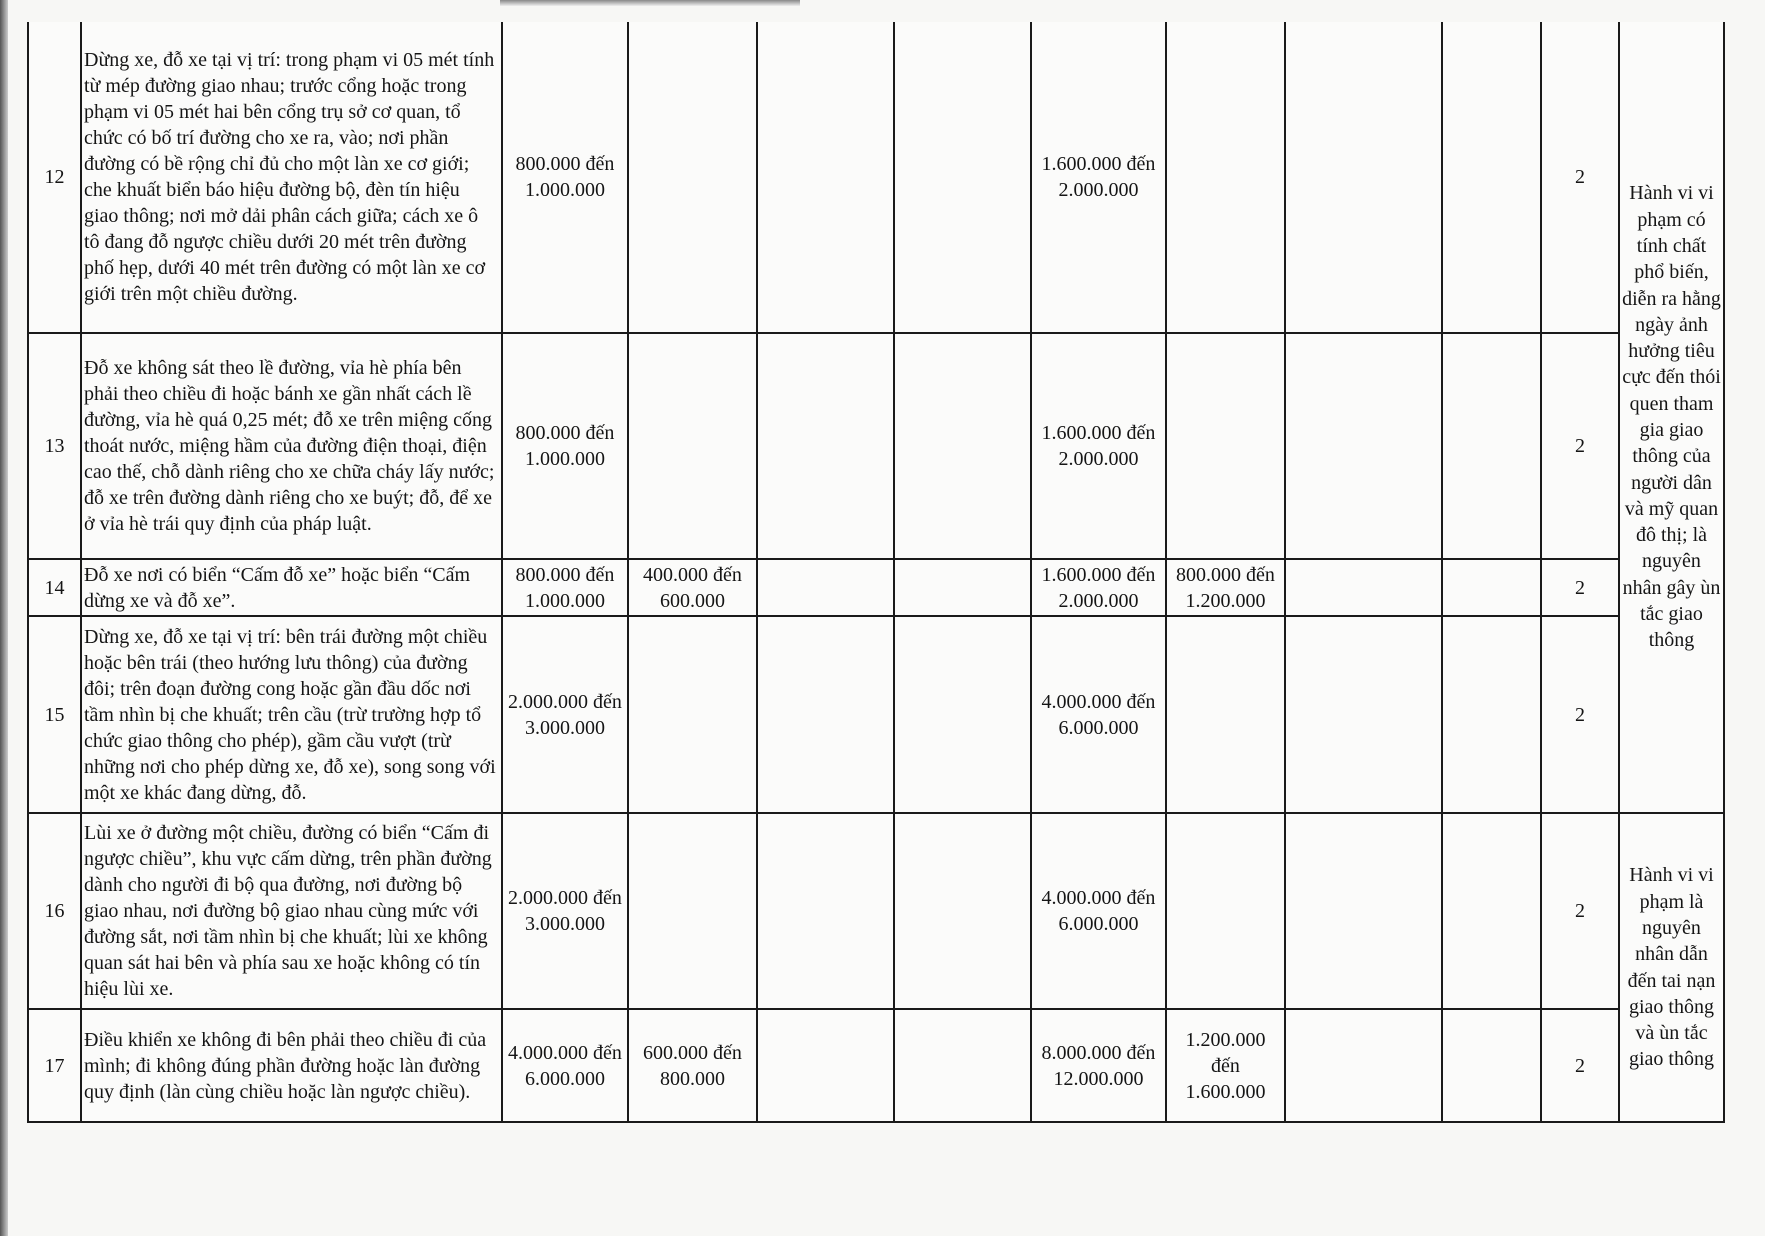  I want to click on scan-edge-shadow, so click(4, 618).